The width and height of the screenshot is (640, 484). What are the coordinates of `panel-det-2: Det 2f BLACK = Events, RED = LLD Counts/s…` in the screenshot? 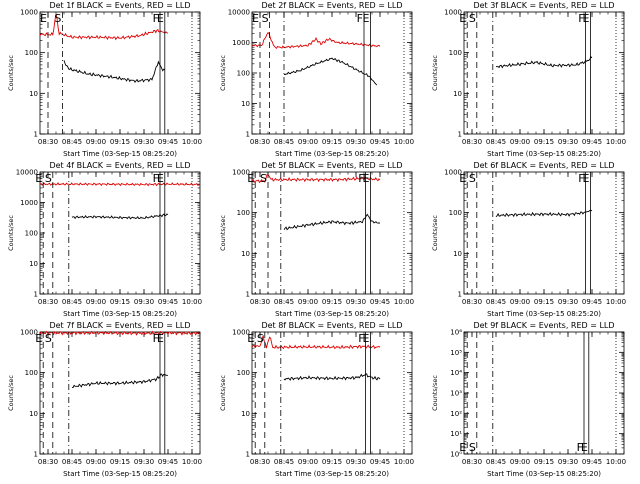 It's located at (316, 79).